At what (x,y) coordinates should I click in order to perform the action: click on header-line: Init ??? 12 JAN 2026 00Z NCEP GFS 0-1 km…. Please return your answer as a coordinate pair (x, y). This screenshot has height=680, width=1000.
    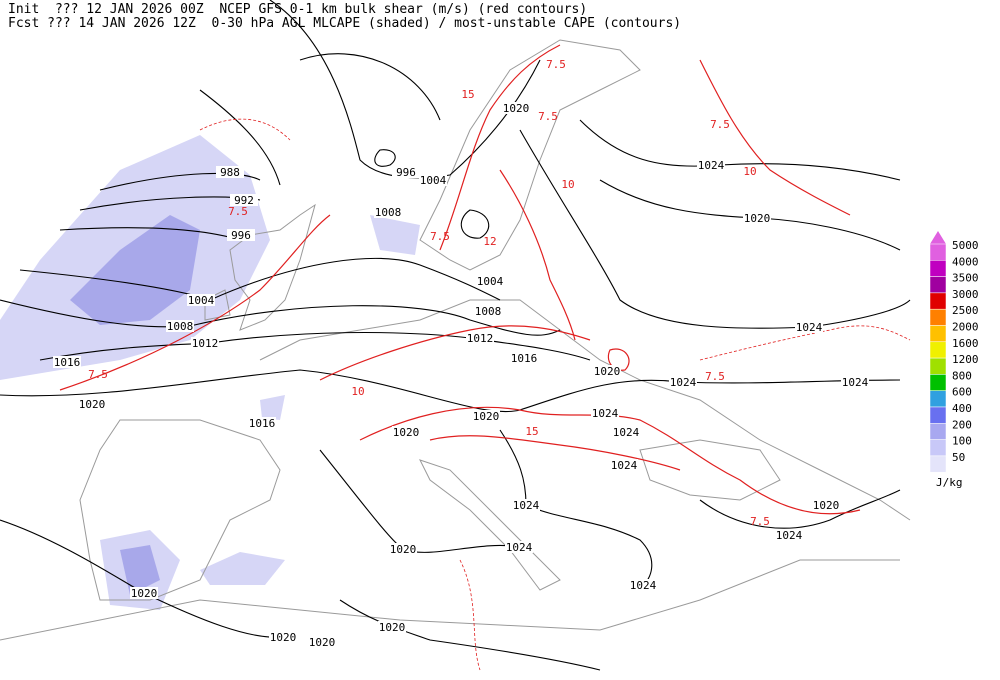
    Looking at the image, I should click on (297, 9).